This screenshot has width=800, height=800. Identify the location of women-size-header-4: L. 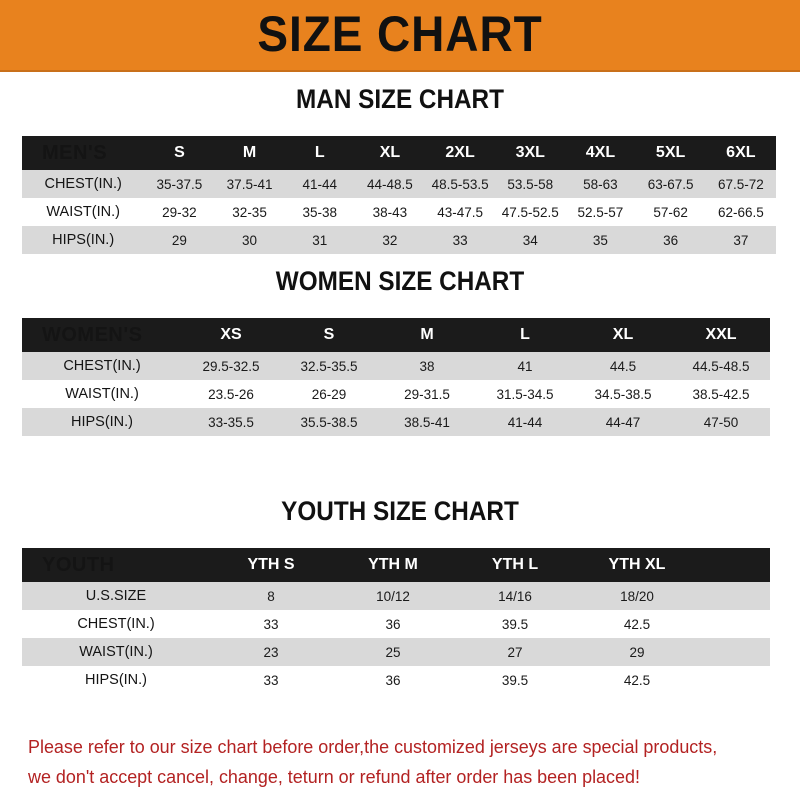
(525, 335).